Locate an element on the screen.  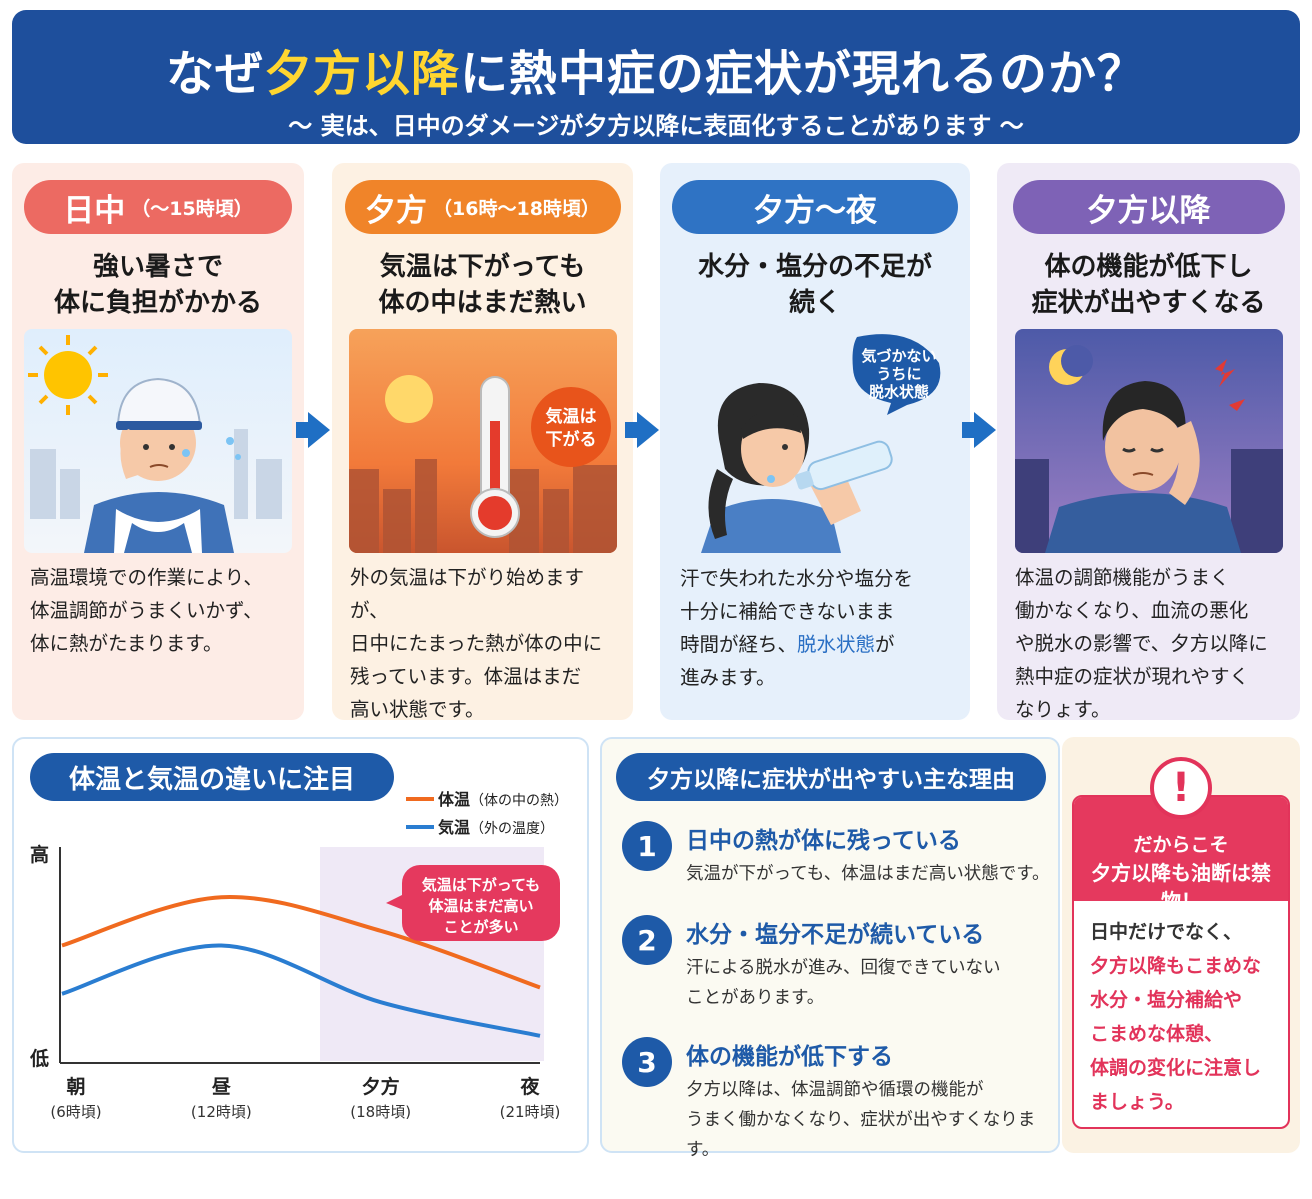
warning-line: 日中だけでなく、 is located at coordinates (1166, 932).